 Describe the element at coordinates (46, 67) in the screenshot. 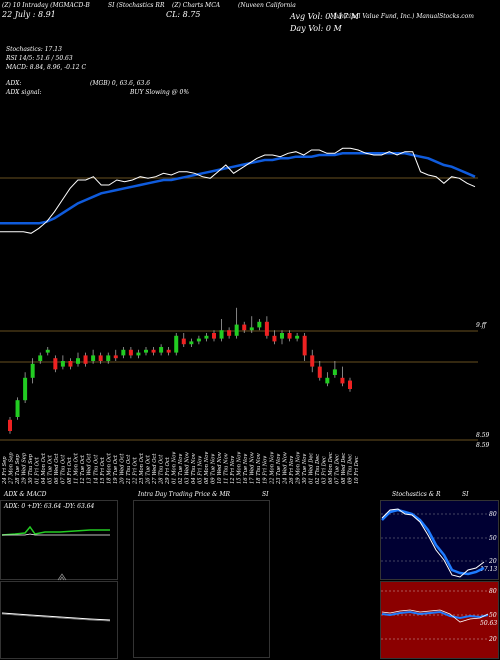

I see `macd-readout: MACD: 8.84, 8.96, -0.12 C` at that location.